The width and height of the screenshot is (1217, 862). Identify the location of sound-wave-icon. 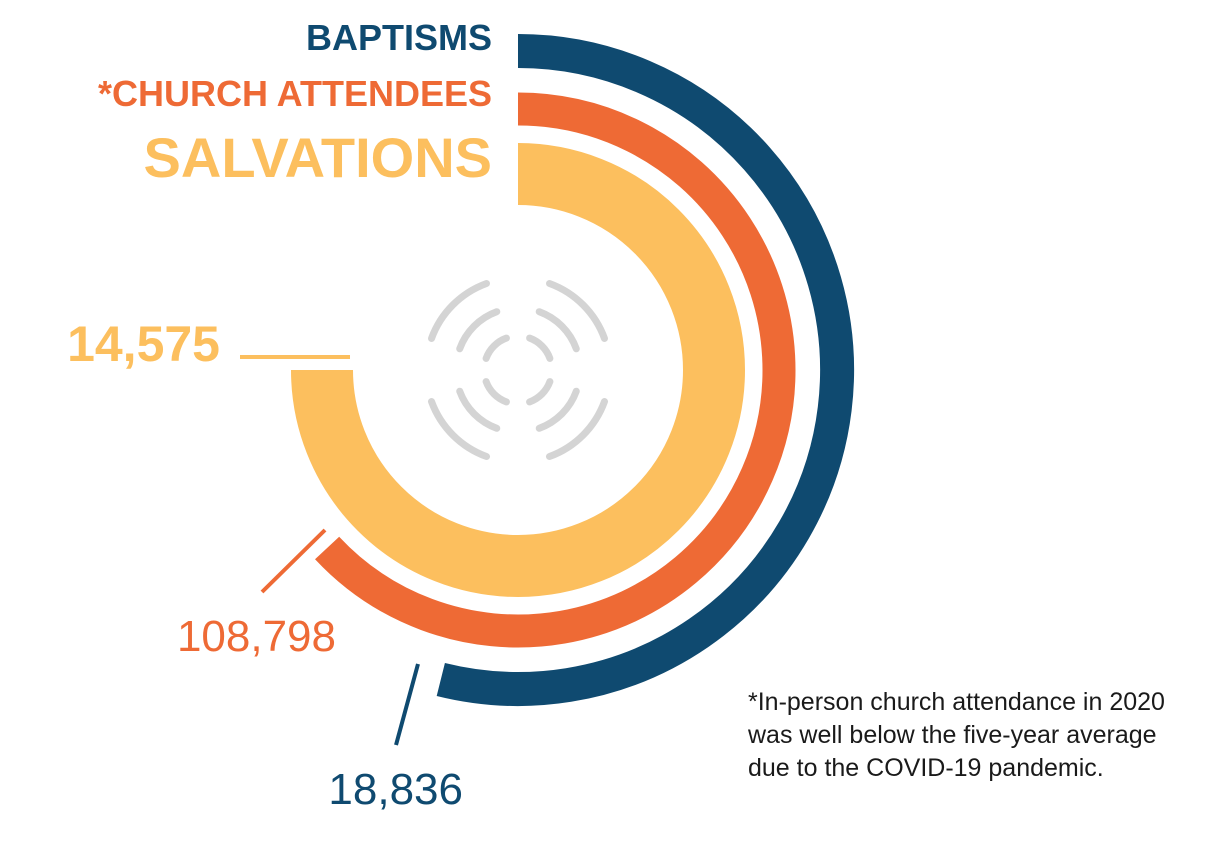
(518, 370).